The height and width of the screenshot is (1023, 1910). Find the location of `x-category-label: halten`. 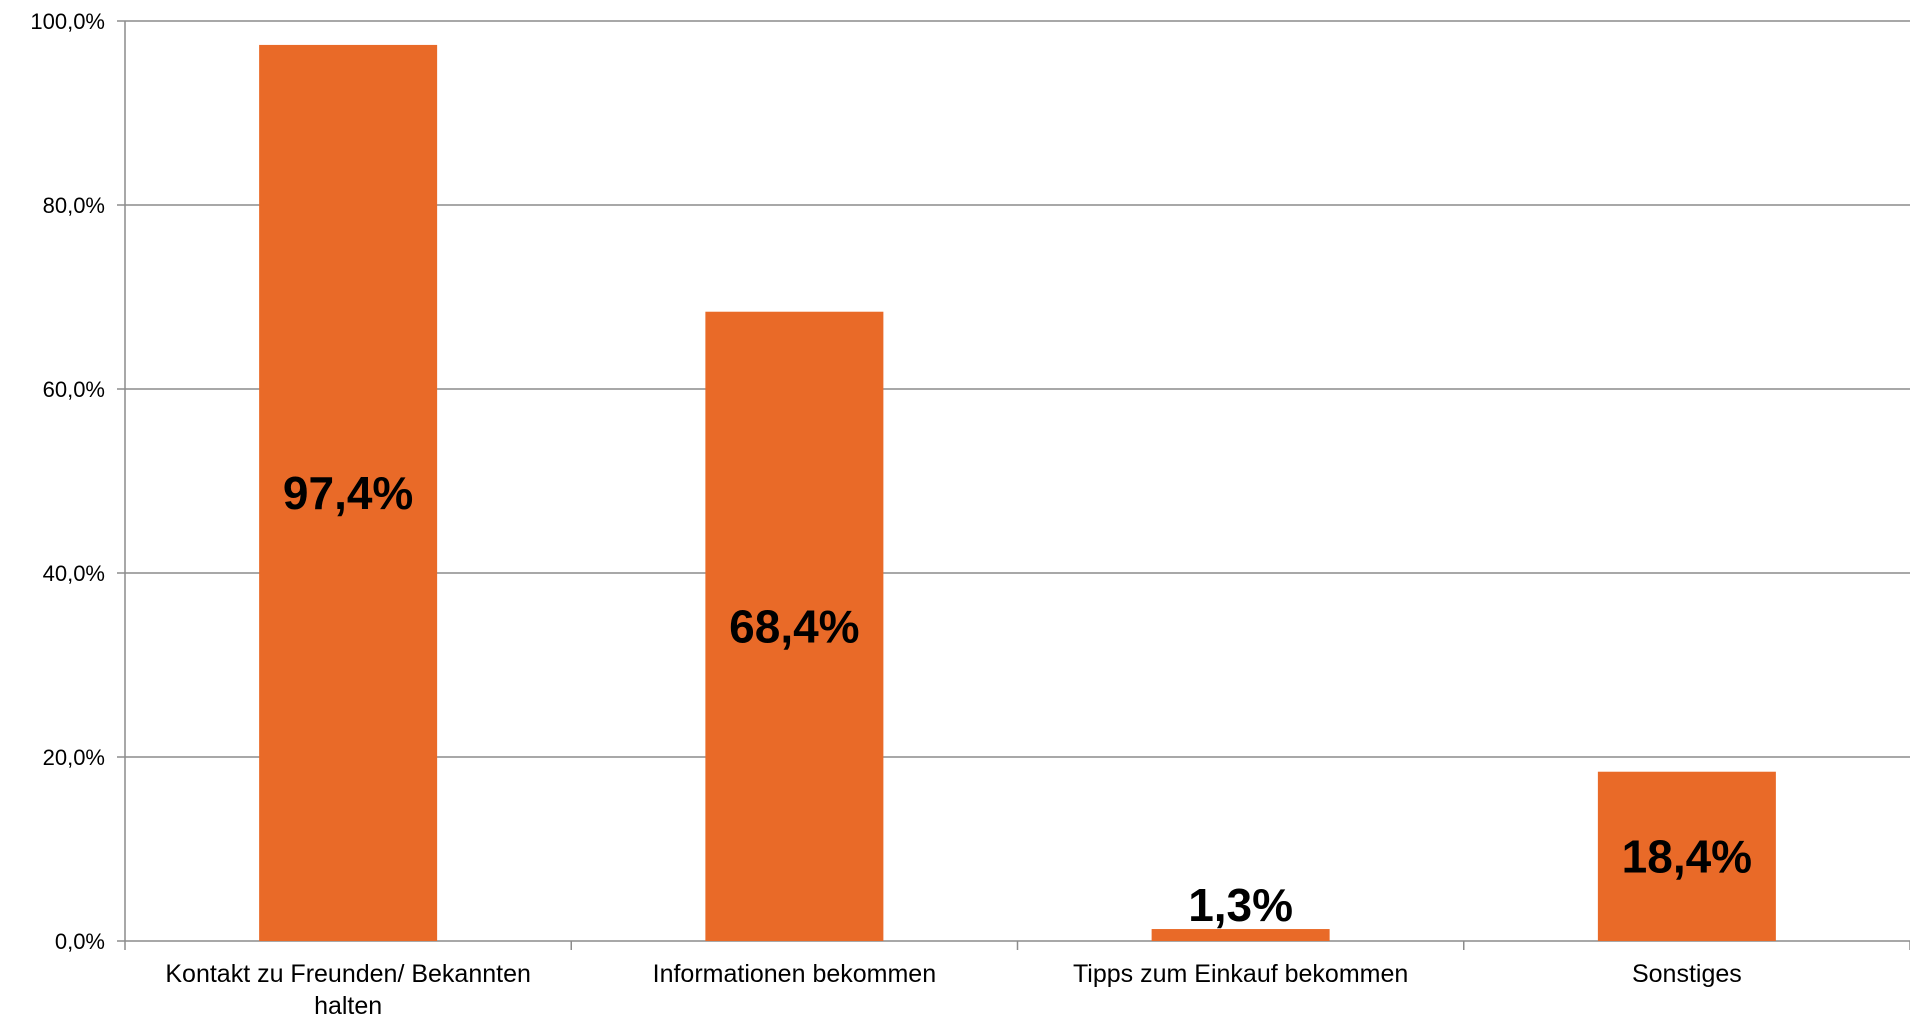

x-category-label: halten is located at coordinates (348, 1006).